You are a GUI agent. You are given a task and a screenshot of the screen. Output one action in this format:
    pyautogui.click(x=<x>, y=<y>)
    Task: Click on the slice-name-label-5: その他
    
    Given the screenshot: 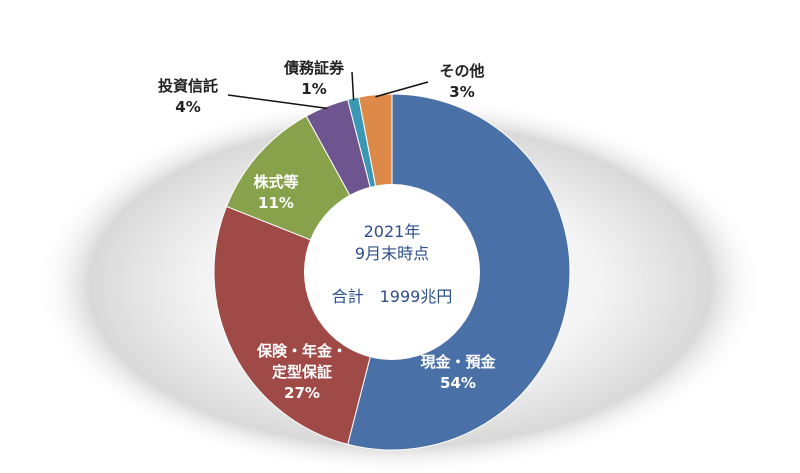 What is the action you would take?
    pyautogui.click(x=461, y=71)
    